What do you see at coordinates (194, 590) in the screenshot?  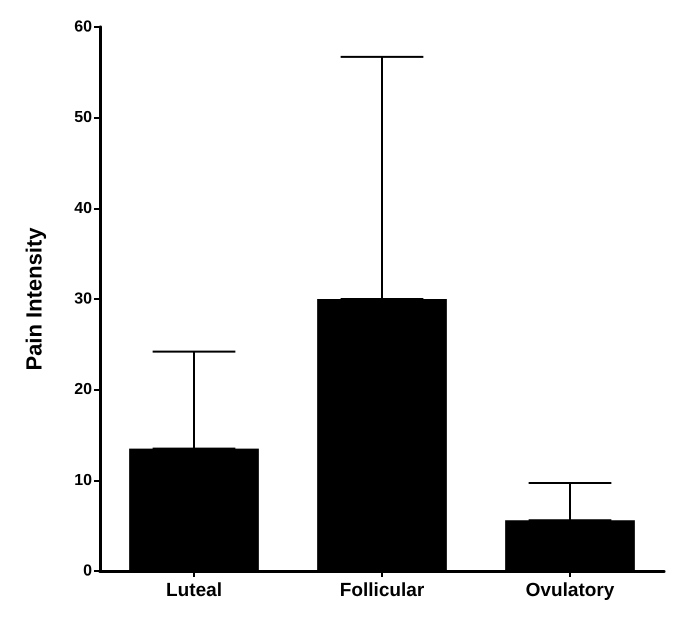 I see `x-tick-label: Luteal` at bounding box center [194, 590].